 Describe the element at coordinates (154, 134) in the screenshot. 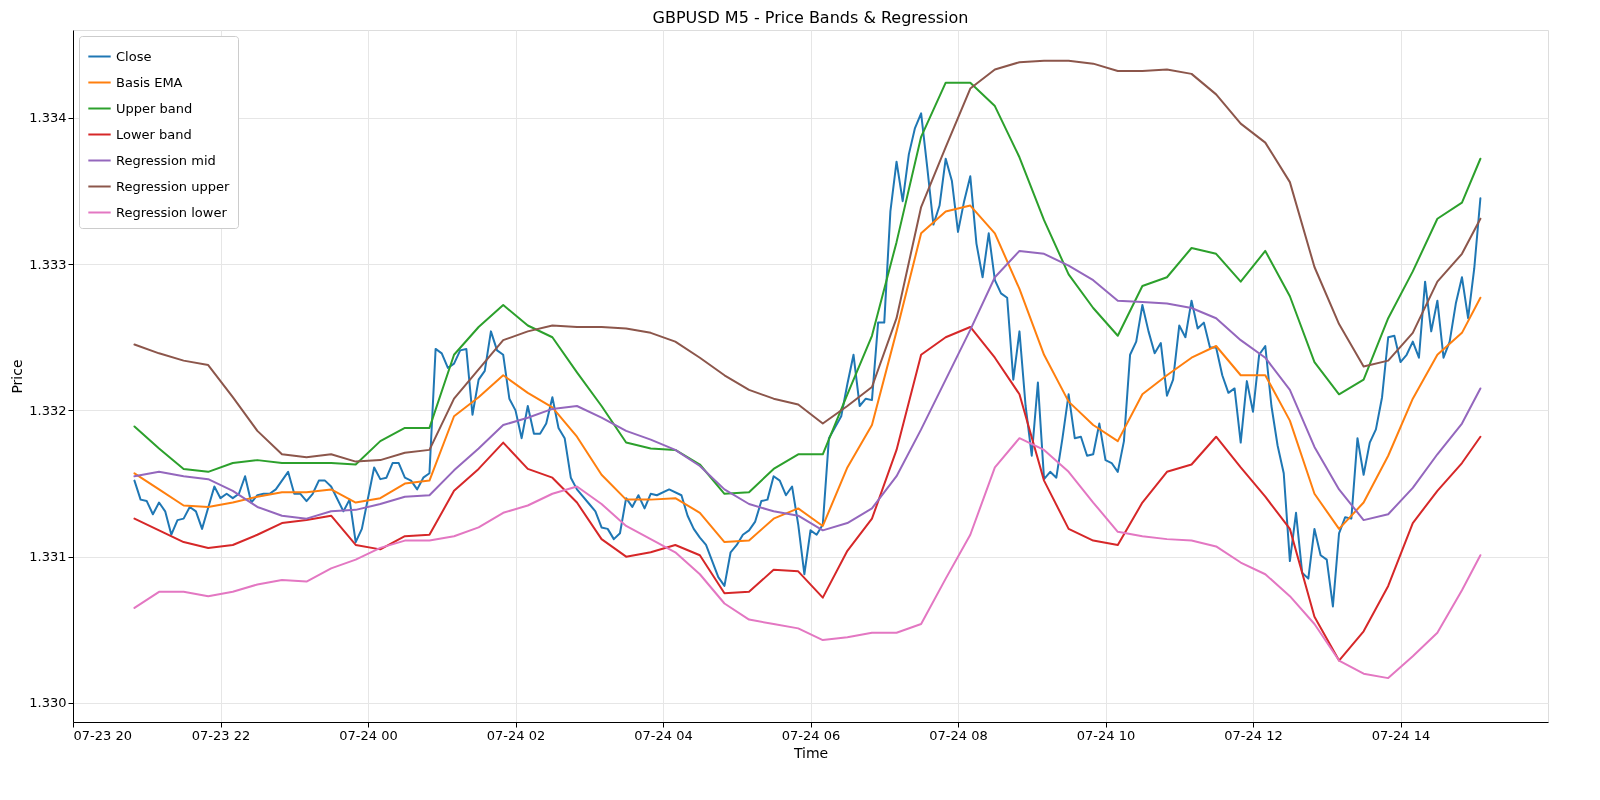

I see `legend-label: Lower band` at that location.